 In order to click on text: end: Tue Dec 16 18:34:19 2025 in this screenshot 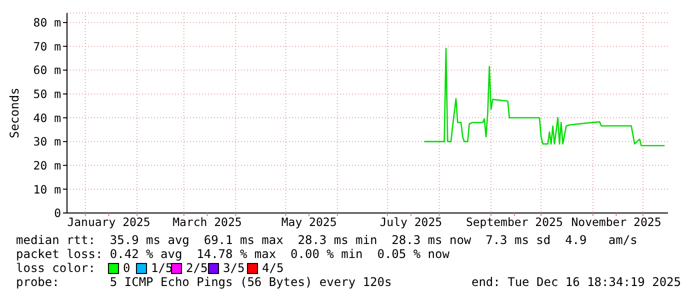, I will do `click(576, 282)`.